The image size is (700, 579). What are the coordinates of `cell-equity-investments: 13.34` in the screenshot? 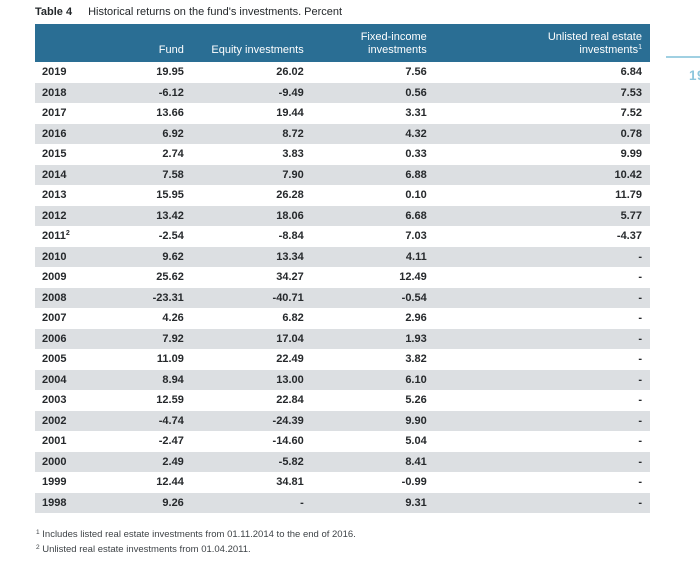 It's located at (290, 256).